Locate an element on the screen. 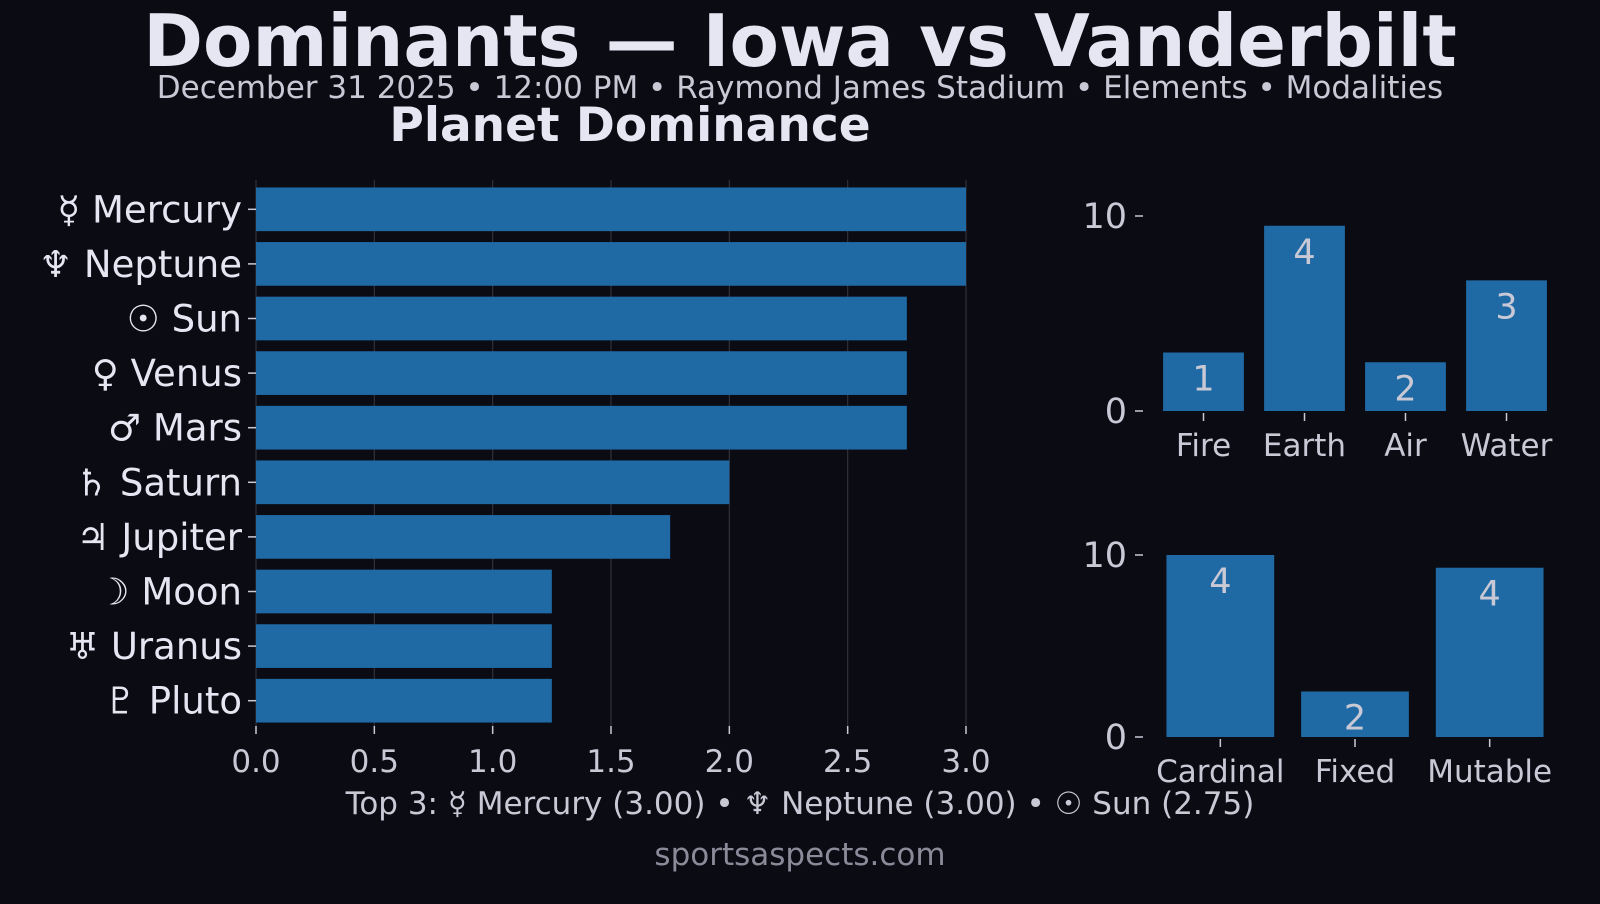 The width and height of the screenshot is (1600, 904). bar-venus is located at coordinates (581, 373).